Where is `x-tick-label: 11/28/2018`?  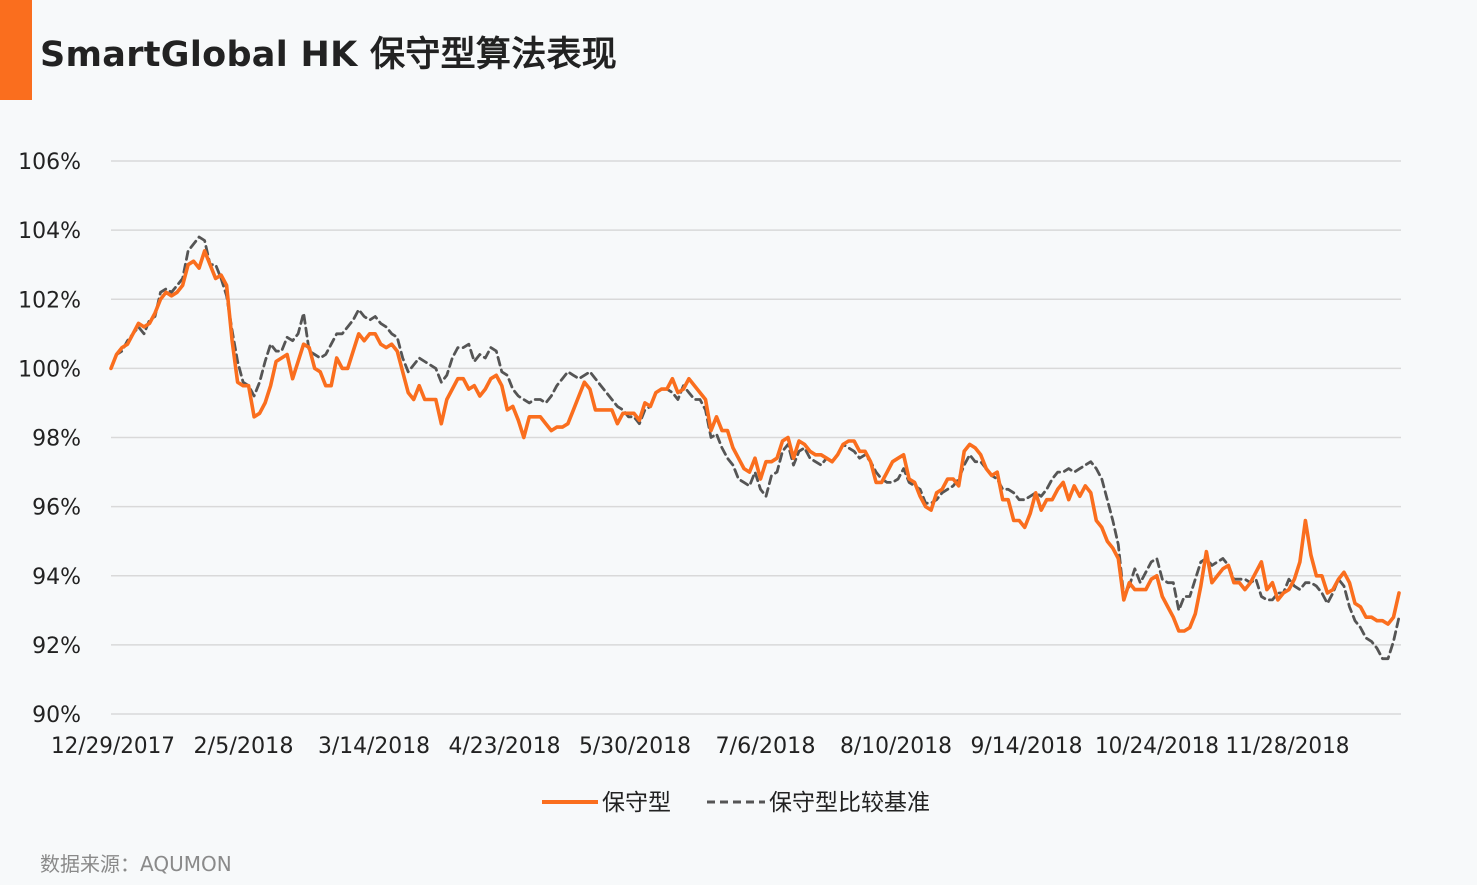 x-tick-label: 11/28/2018 is located at coordinates (1288, 746).